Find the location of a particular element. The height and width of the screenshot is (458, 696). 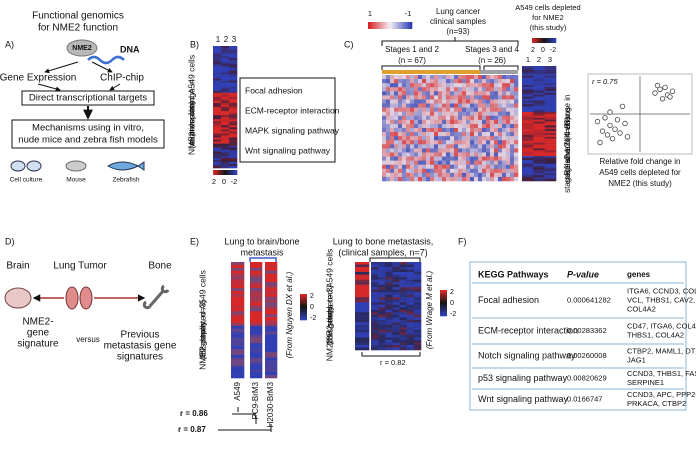

bracket is located at coordinates (395, 259).